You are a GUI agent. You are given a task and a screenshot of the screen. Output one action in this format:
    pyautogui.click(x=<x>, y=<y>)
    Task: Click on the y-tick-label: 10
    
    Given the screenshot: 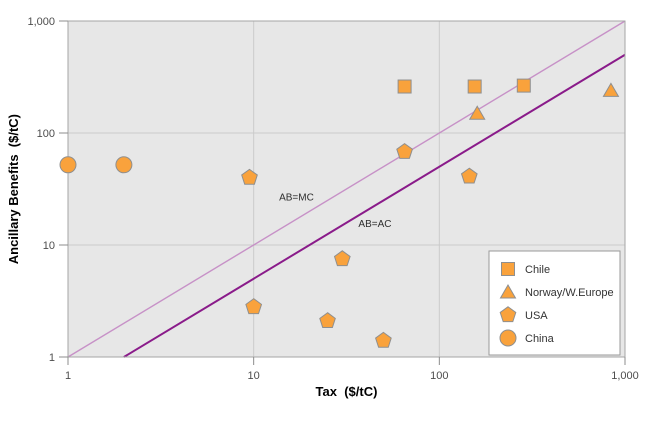 What is the action you would take?
    pyautogui.click(x=49, y=246)
    